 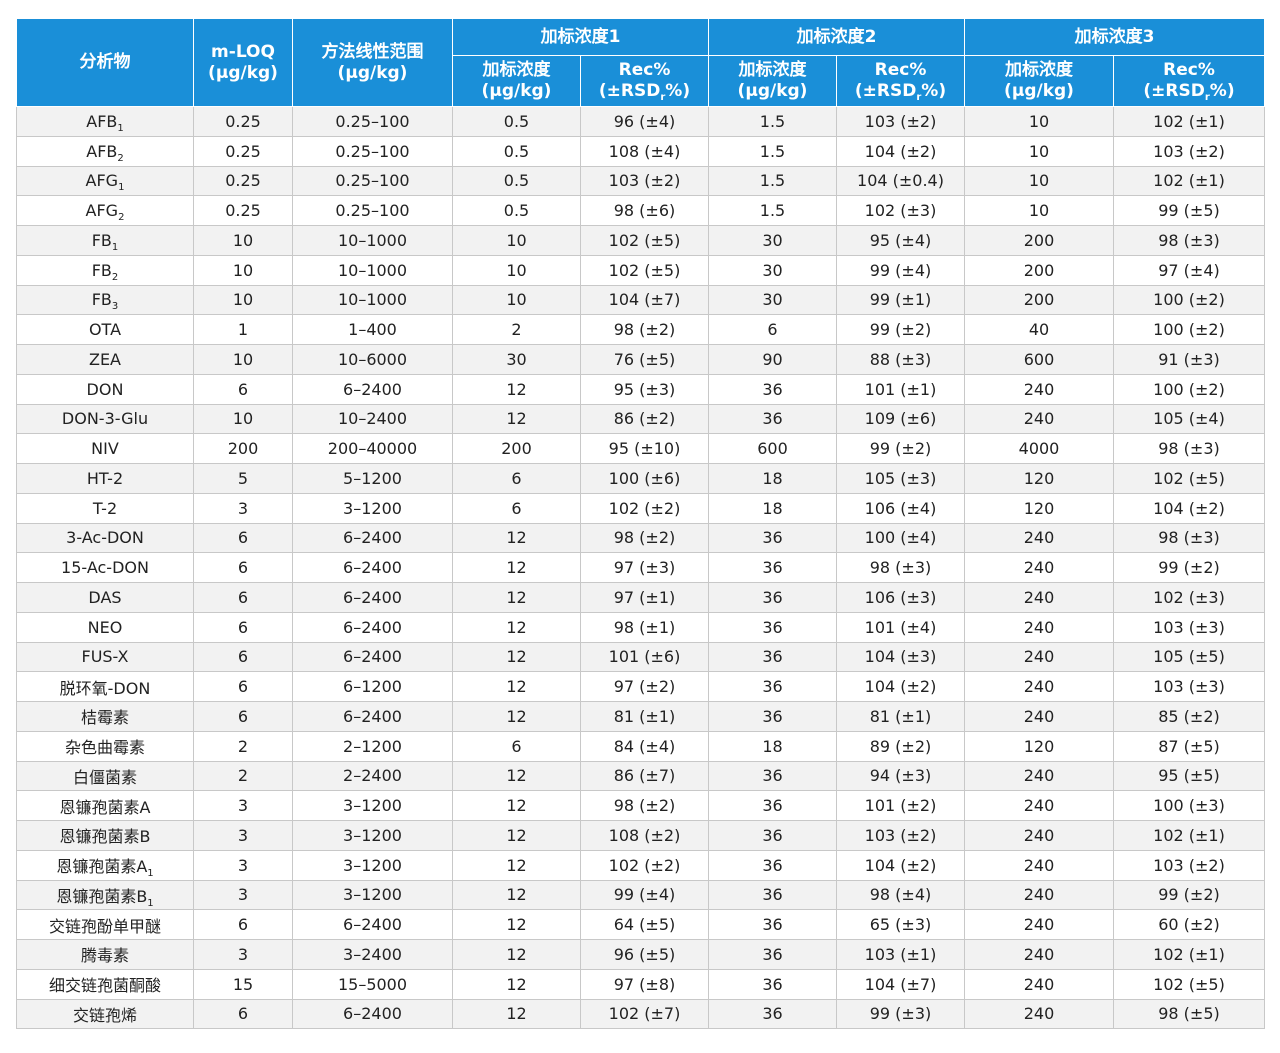 I want to click on analyte-name: FB, so click(x=101, y=270).